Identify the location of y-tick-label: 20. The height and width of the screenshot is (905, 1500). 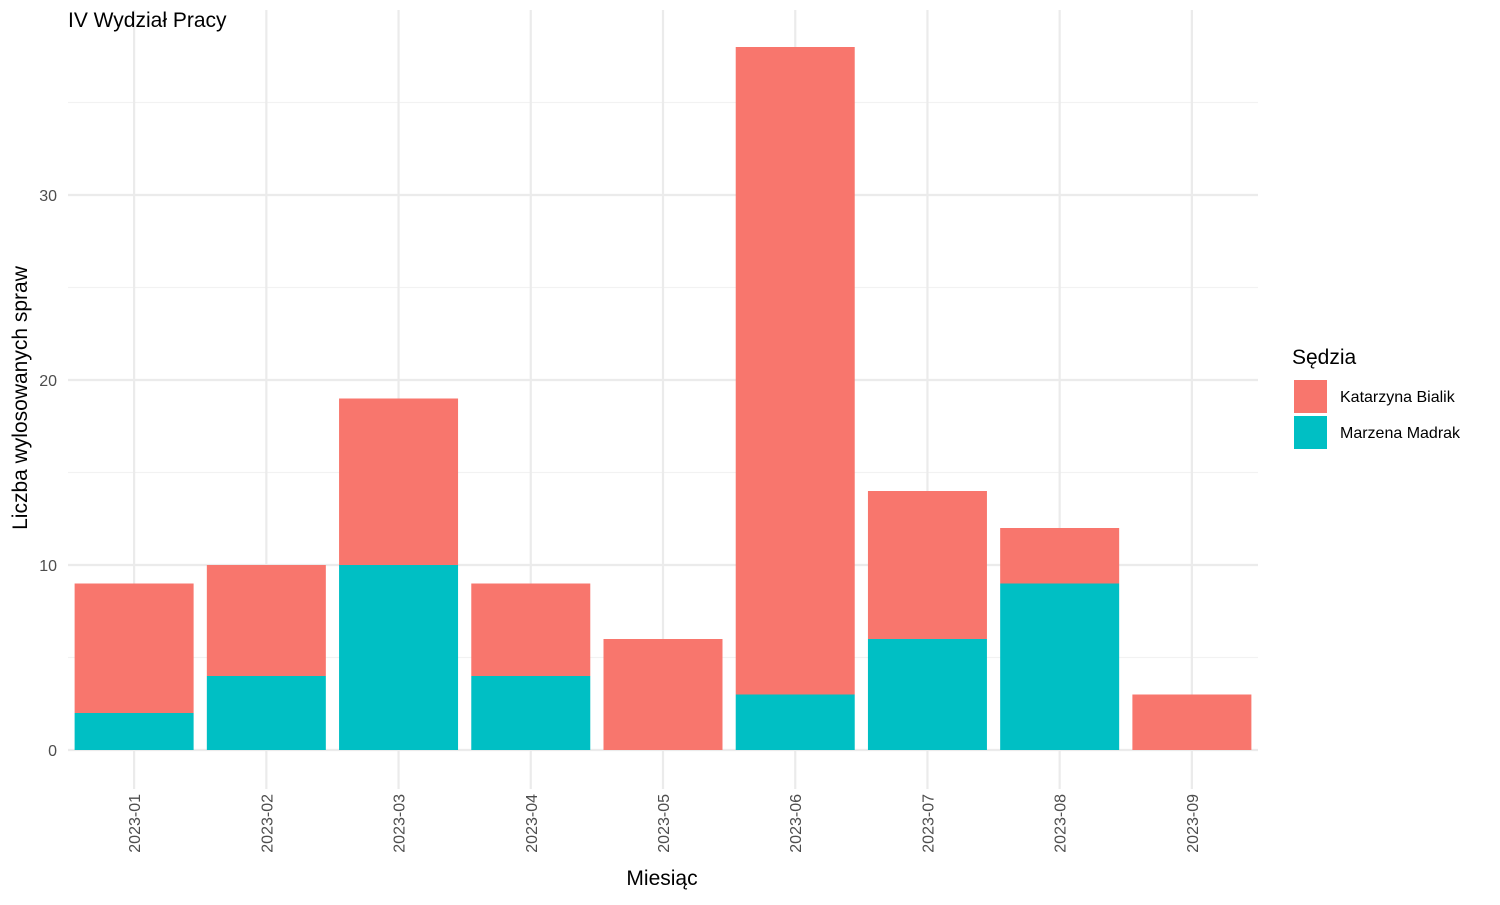
(48, 381).